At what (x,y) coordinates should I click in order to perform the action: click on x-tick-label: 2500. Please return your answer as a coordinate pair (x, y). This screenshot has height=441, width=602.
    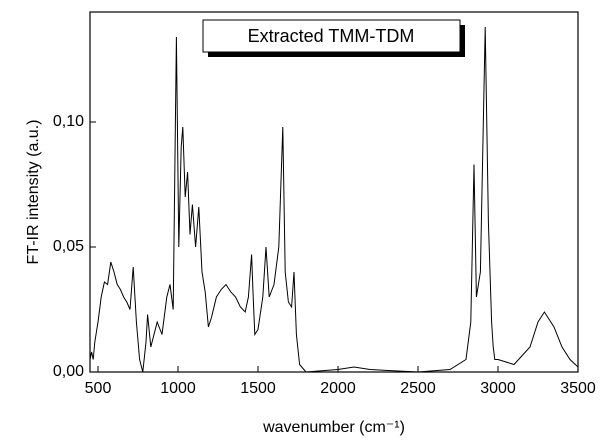
    Looking at the image, I should click on (418, 388).